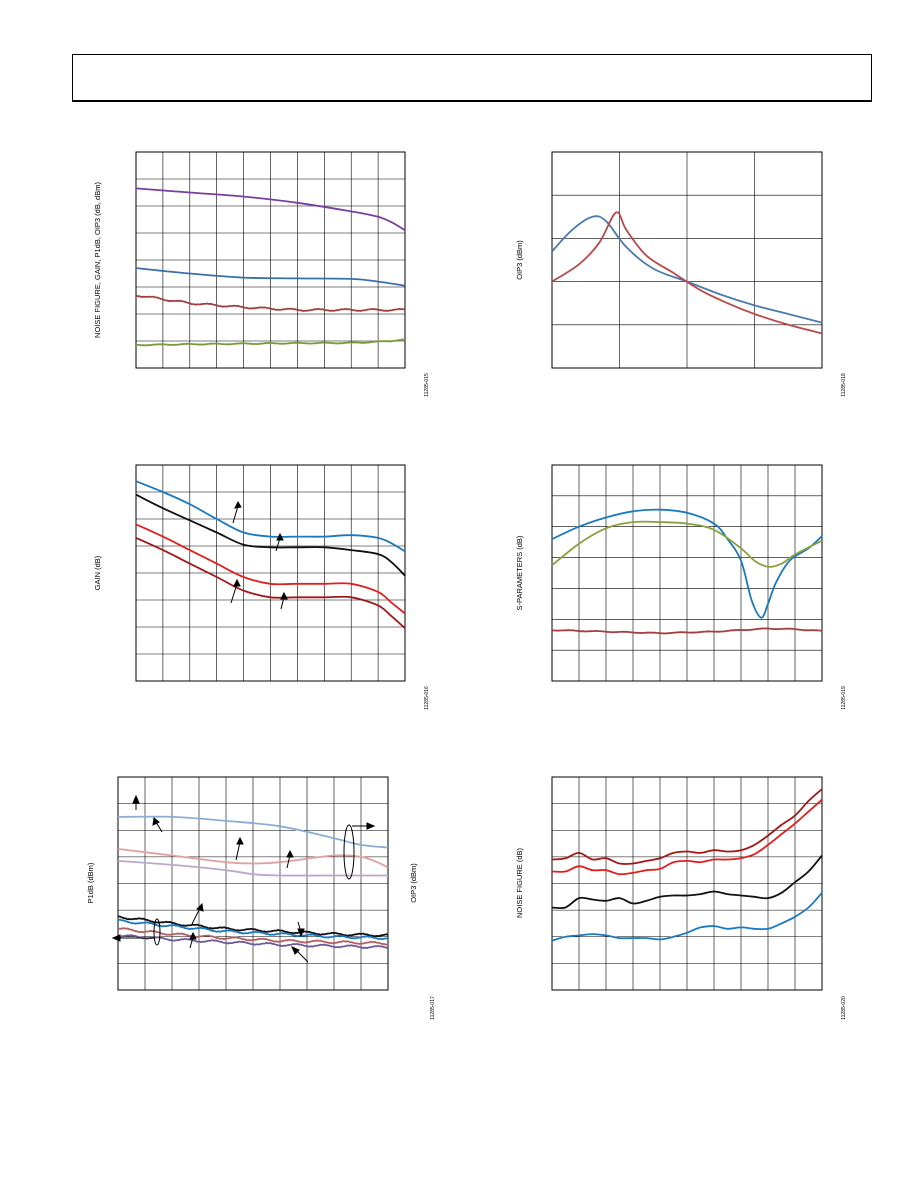  What do you see at coordinates (200, 907) in the screenshot?
I see `arrow-11-head` at bounding box center [200, 907].